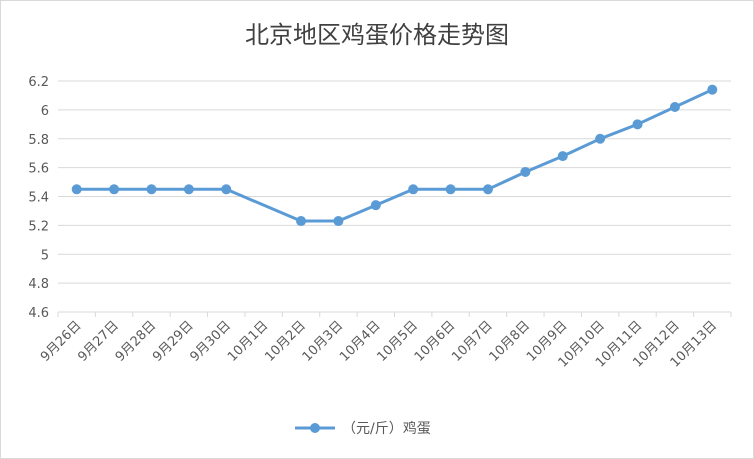  Describe the element at coordinates (386, 428) in the screenshot. I see `legend-label: （元/斤）鸡蛋` at that location.